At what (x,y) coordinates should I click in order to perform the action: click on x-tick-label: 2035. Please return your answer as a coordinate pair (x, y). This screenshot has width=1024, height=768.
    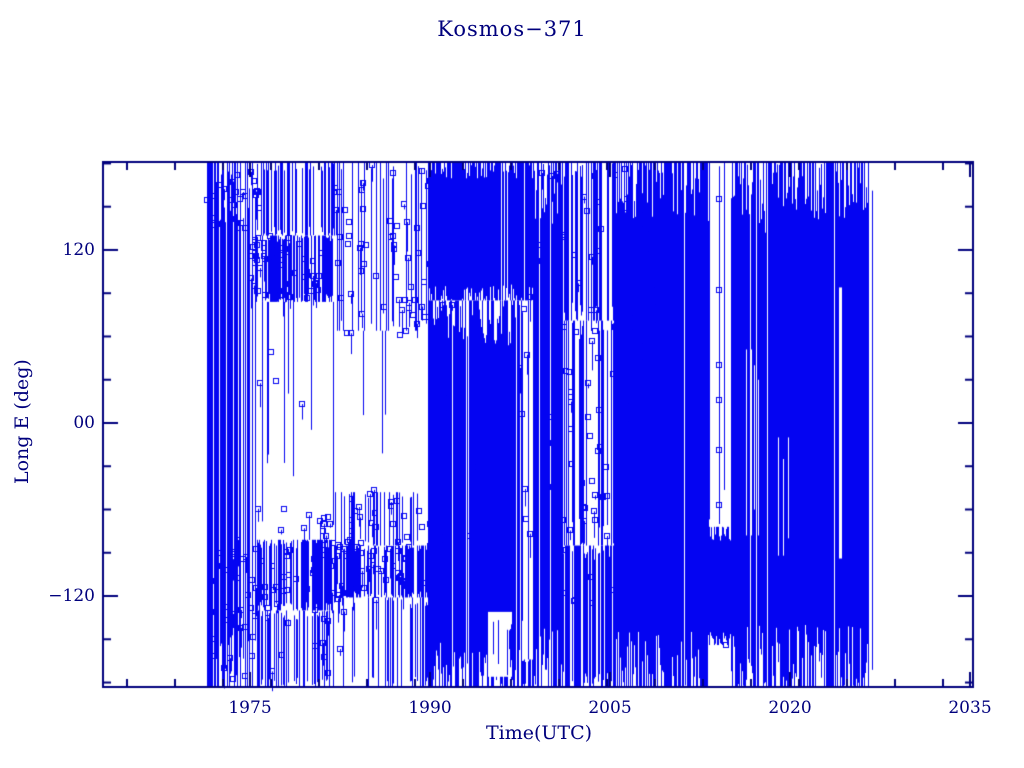
    Looking at the image, I should click on (970, 708).